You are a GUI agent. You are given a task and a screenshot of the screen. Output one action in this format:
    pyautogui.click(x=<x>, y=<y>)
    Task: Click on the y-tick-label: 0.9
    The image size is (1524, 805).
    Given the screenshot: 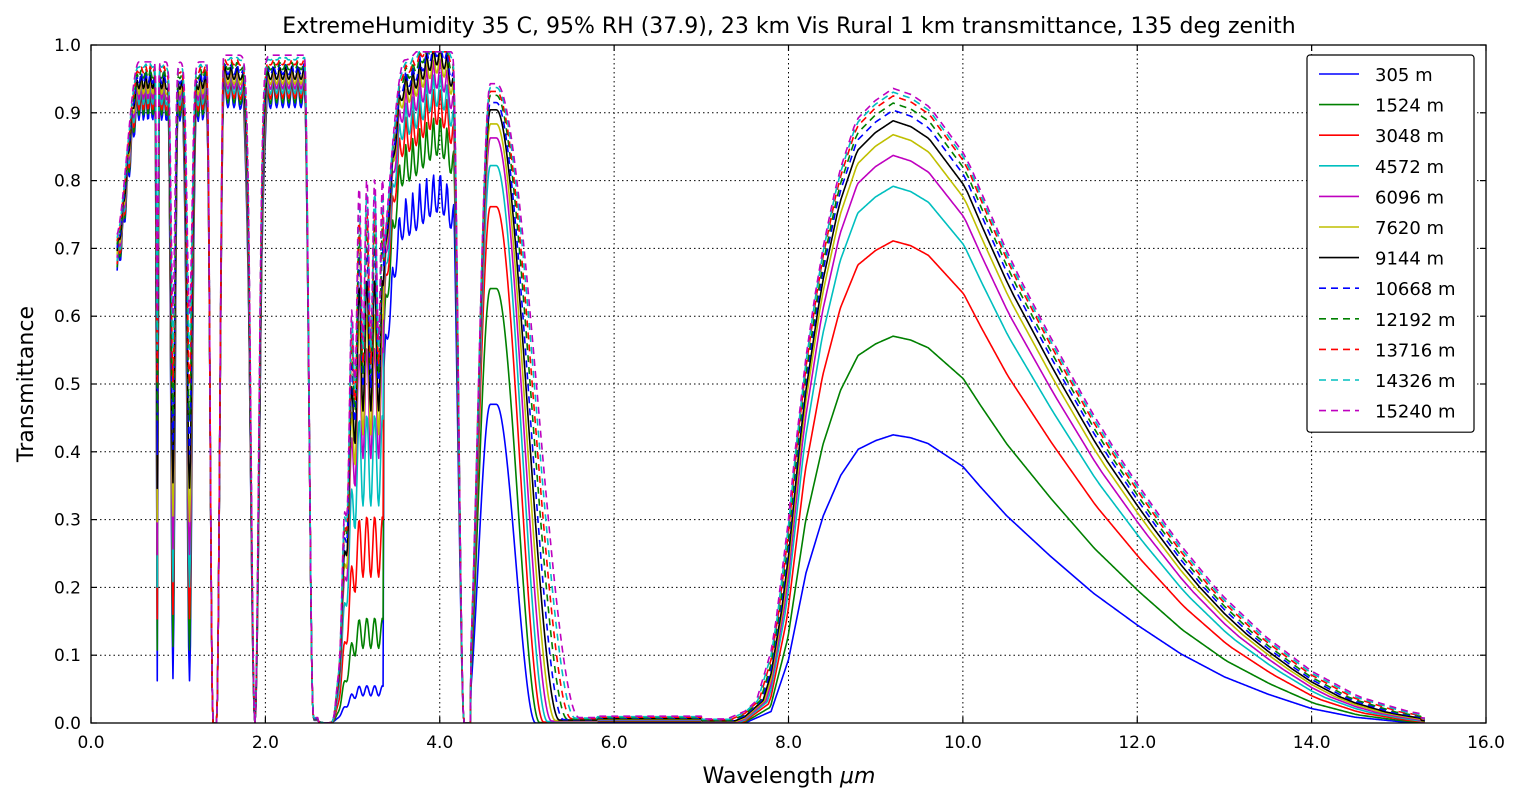 What is the action you would take?
    pyautogui.click(x=67, y=114)
    